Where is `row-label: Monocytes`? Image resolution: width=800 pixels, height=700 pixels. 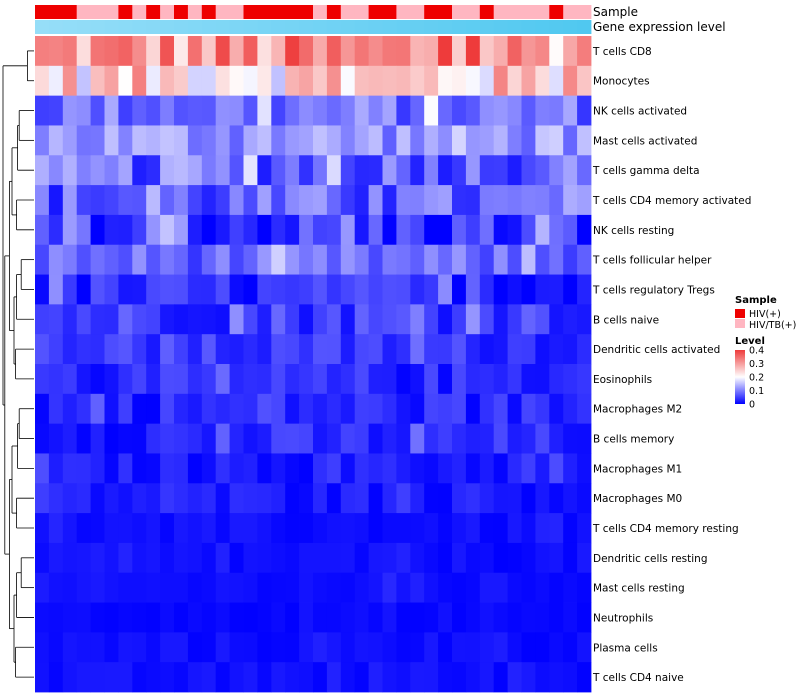 row-label: Monocytes is located at coordinates (621, 82).